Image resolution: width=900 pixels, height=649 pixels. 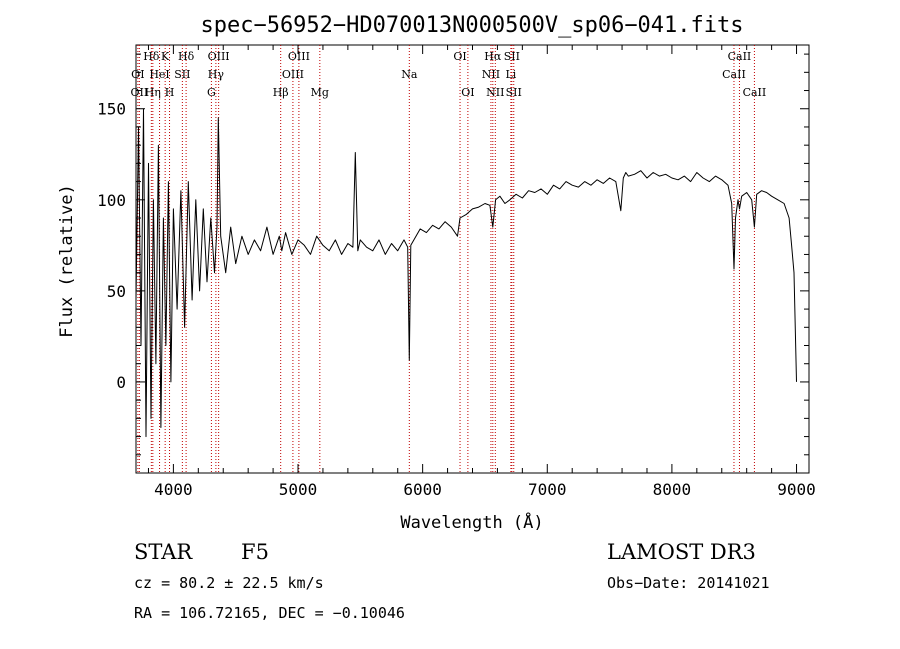 I want to click on spectral-line-label: OII, so click(x=140, y=92).